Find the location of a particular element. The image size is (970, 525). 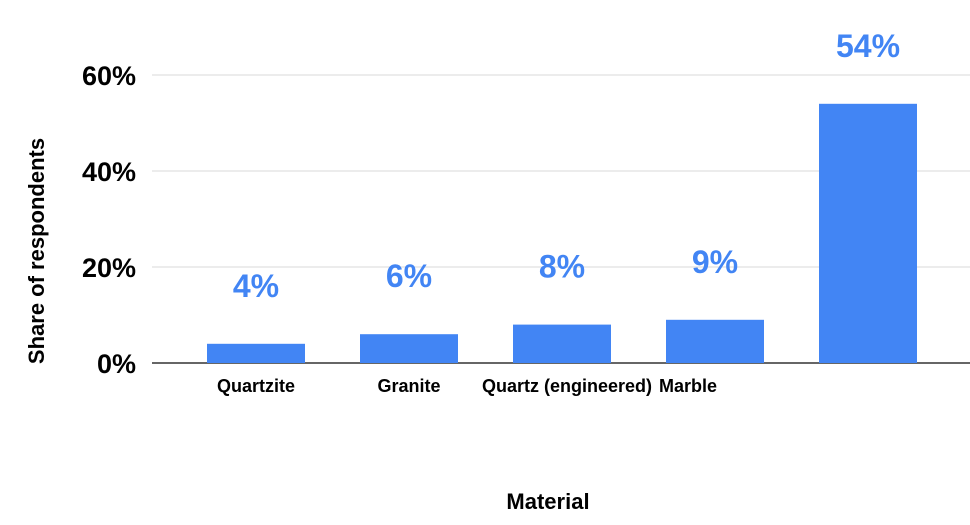

category-label: Quartz (engineered) is located at coordinates (567, 386).